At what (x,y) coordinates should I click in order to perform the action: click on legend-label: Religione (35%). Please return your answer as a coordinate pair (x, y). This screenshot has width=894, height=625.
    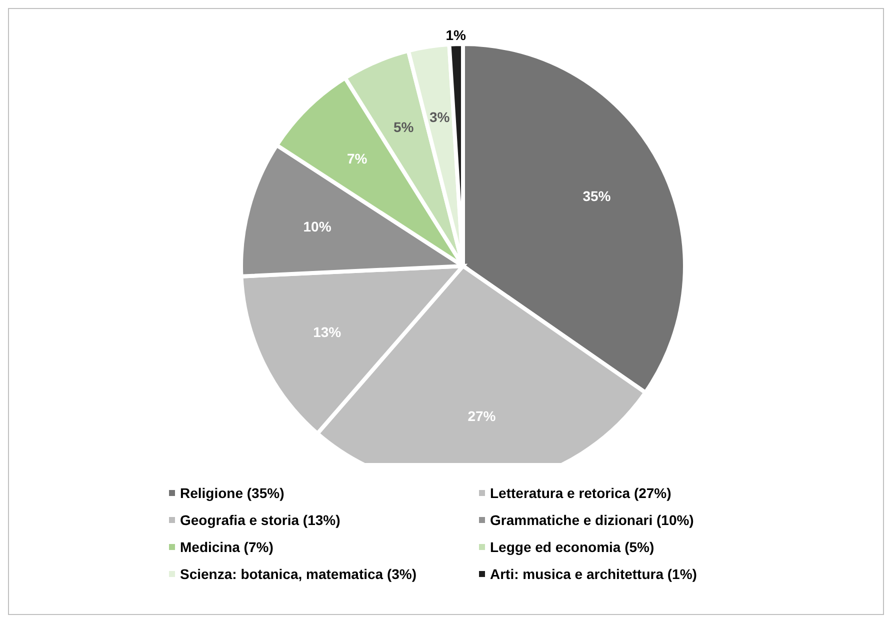
    Looking at the image, I should click on (232, 492).